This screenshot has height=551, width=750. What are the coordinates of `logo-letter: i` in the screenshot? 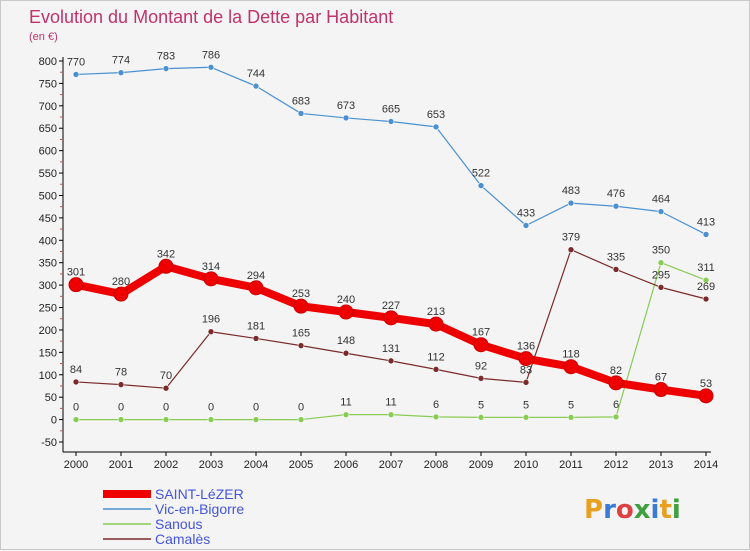 It's located at (676, 510).